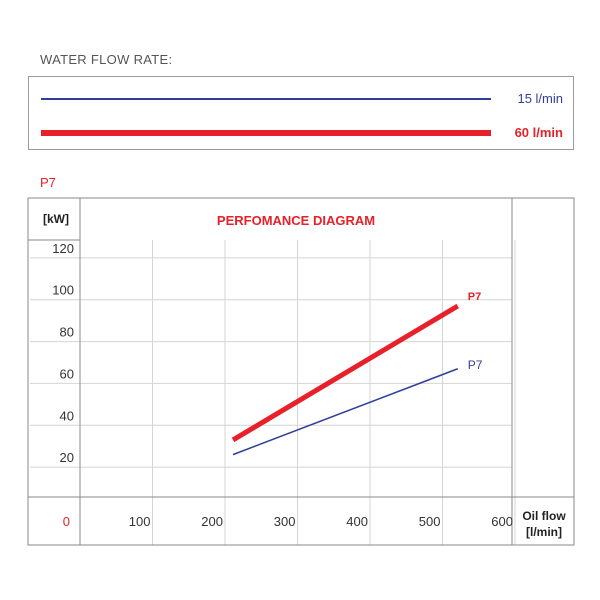 The height and width of the screenshot is (600, 600). Describe the element at coordinates (540, 98) in the screenshot. I see `legend-label-15: 15 l/min` at that location.